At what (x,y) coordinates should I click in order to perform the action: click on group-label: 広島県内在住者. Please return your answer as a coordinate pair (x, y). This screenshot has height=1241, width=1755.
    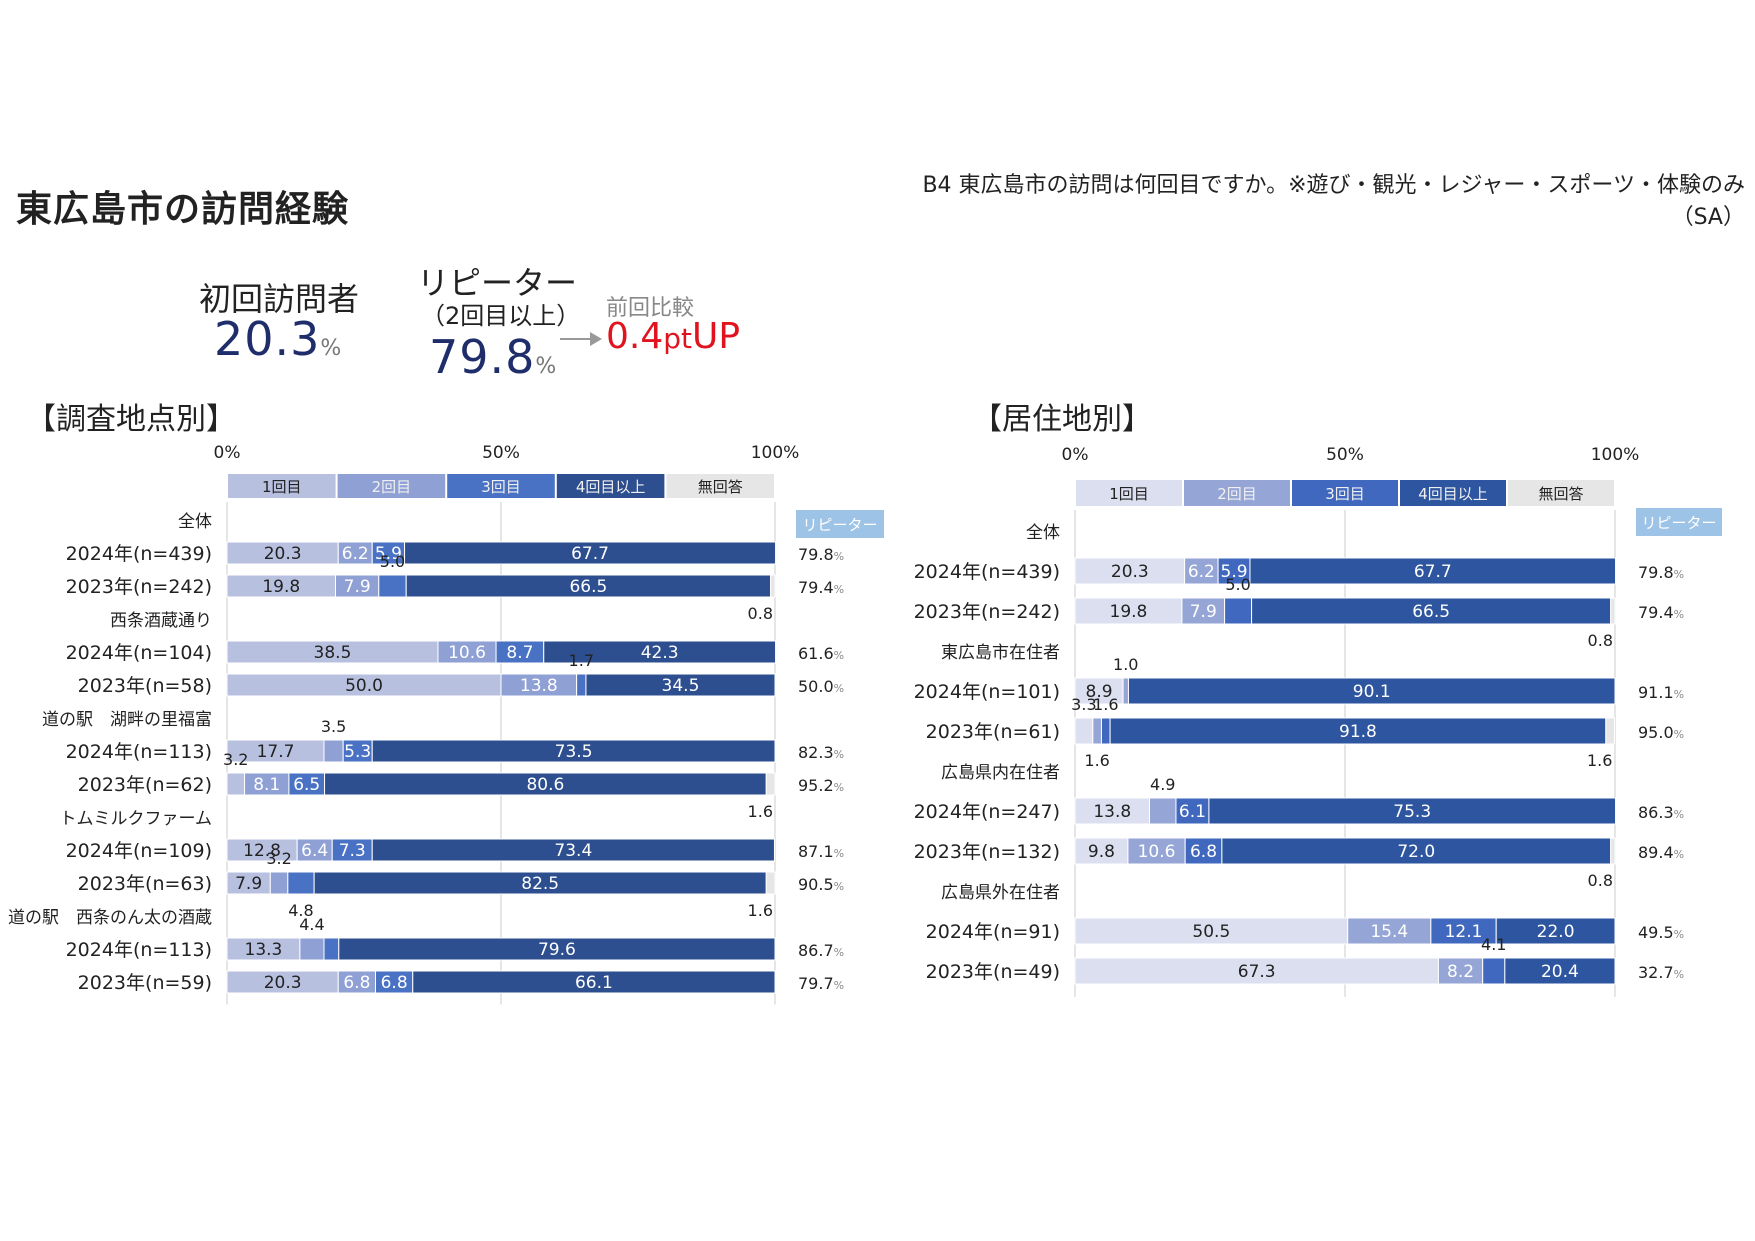
    Looking at the image, I should click on (1000, 773).